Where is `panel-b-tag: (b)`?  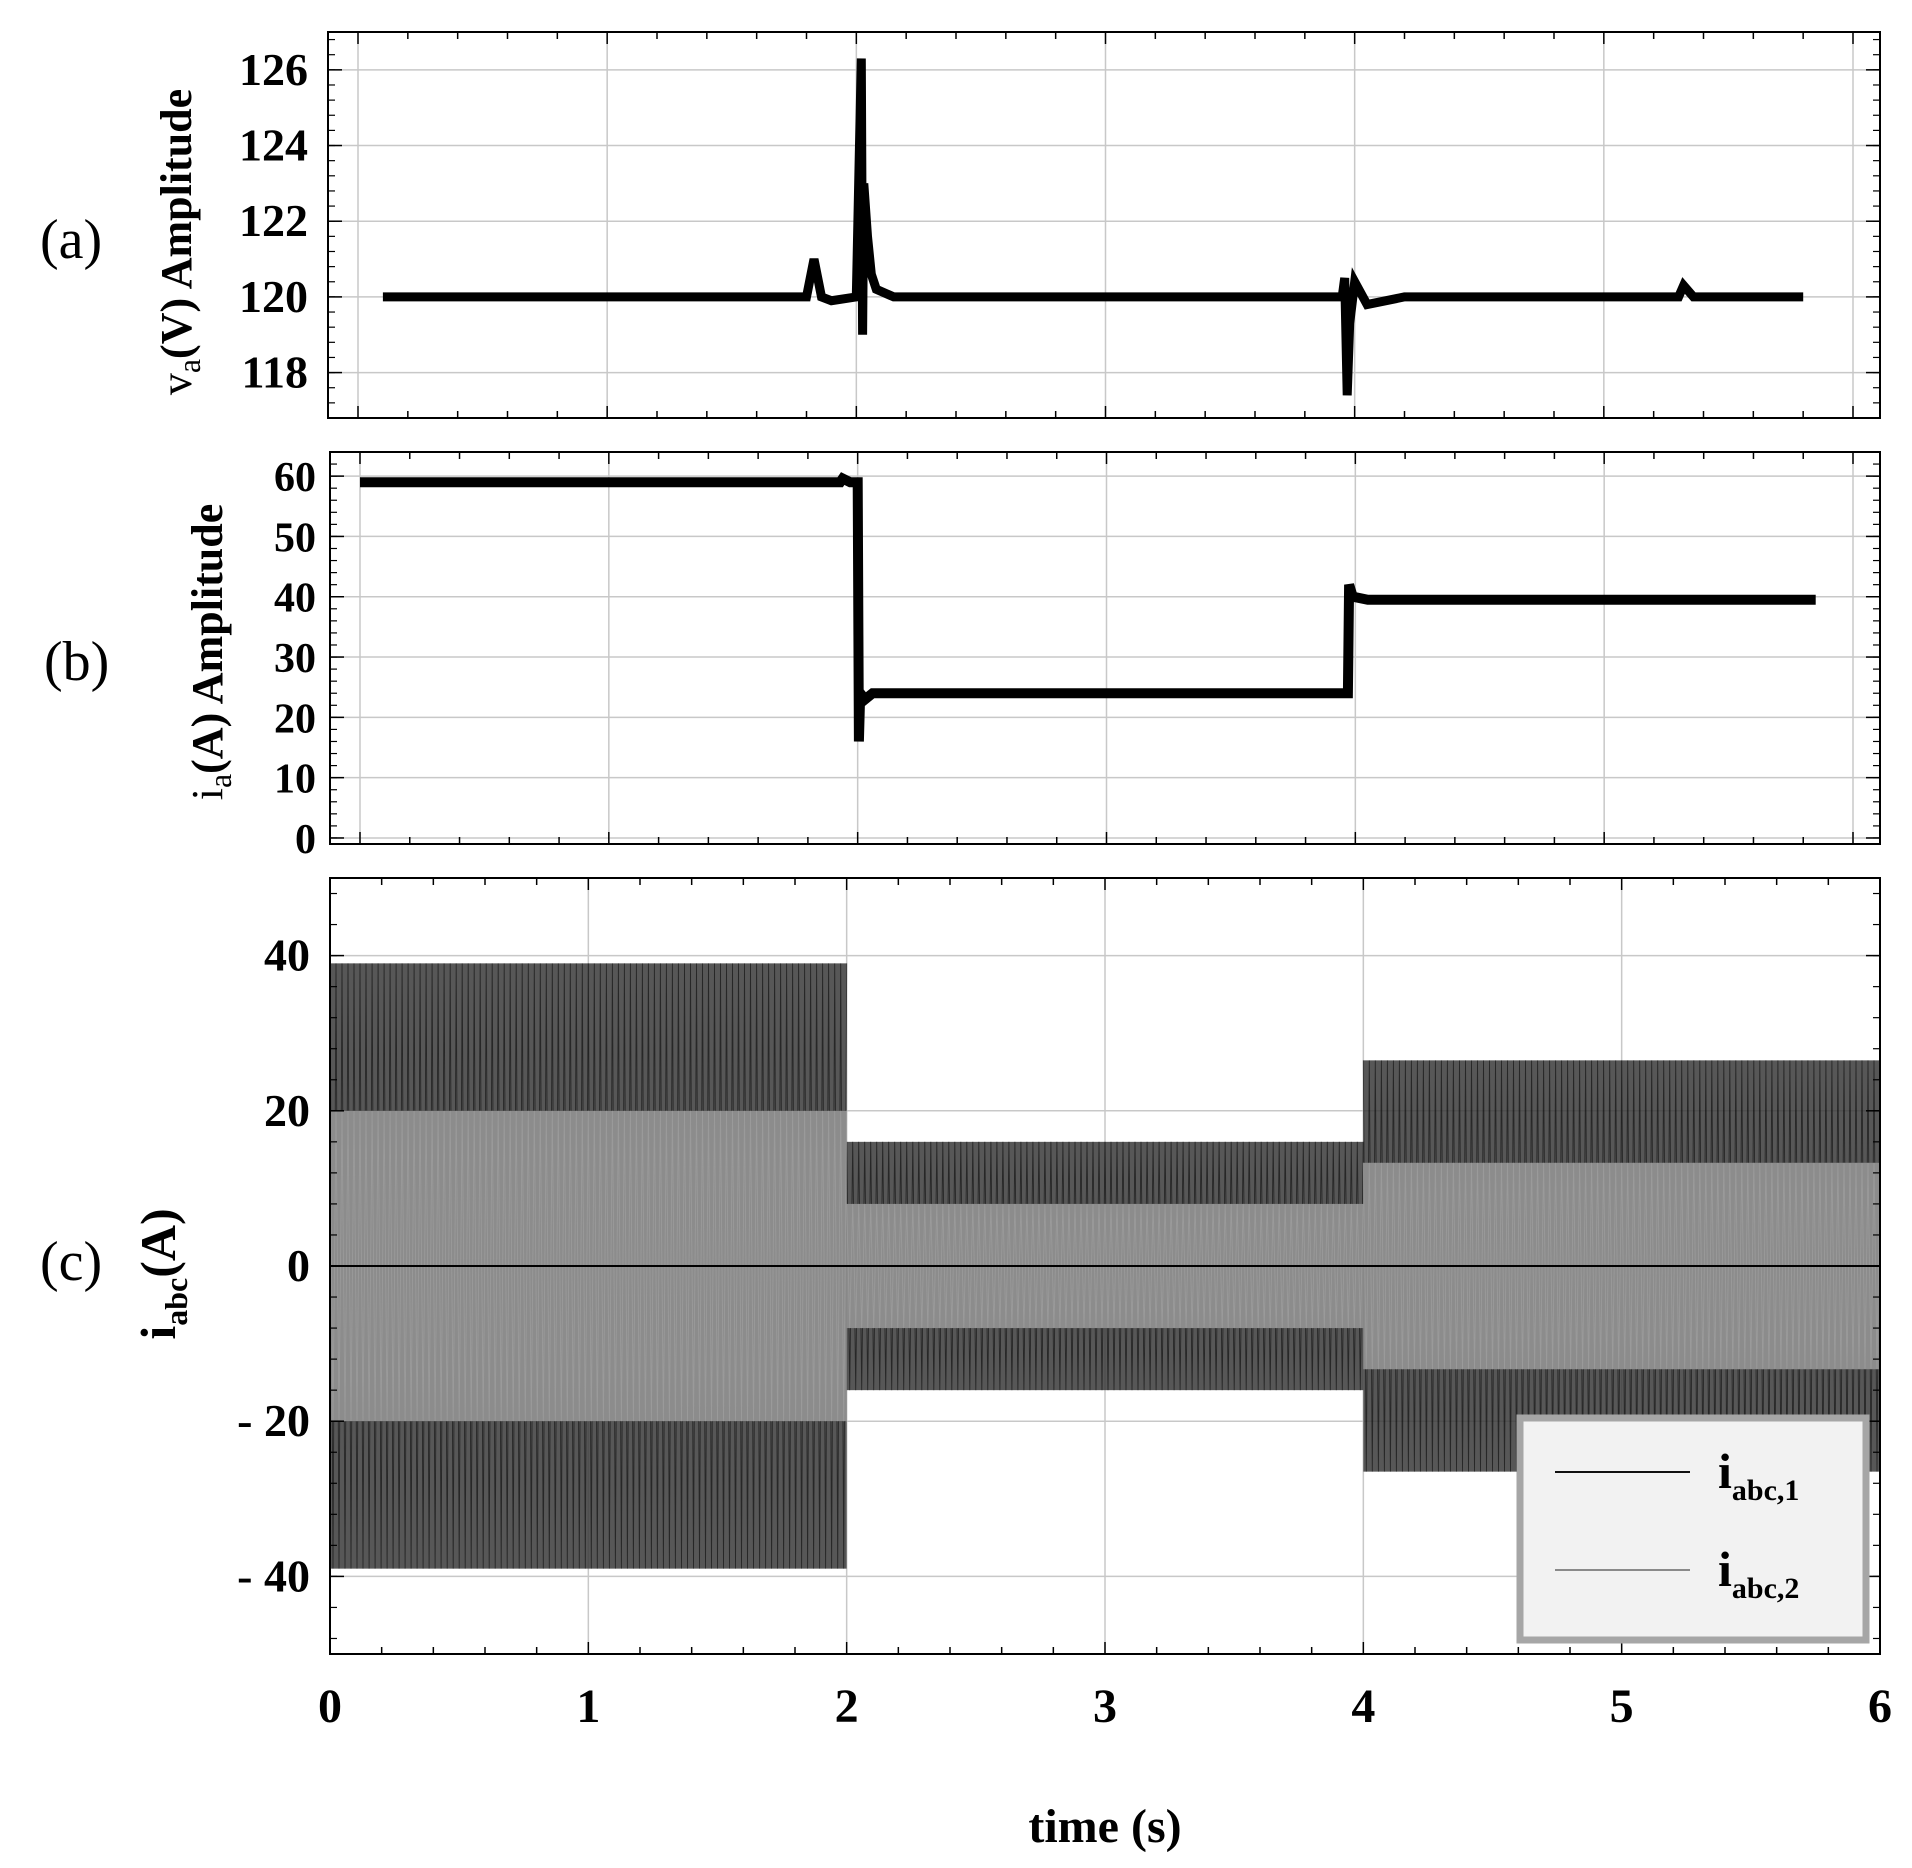 panel-b-tag: (b) is located at coordinates (76, 662).